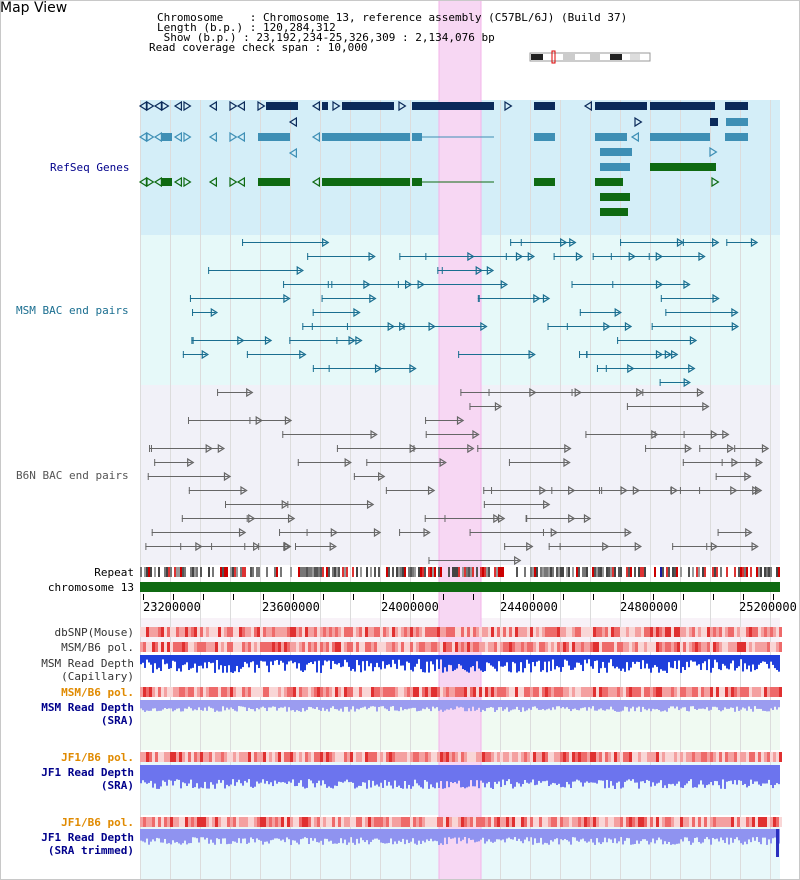 Image resolution: width=800 pixels, height=880 pixels. I want to click on gene-exon, so click(368, 106).